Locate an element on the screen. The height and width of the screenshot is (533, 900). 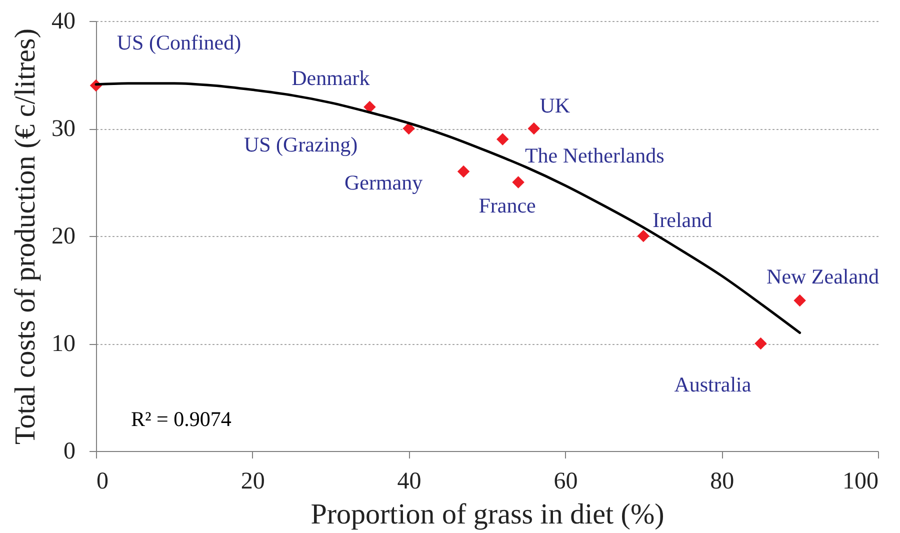
y-axis-title: Total costs of production (€ c/litres) is located at coordinates (26, 236).